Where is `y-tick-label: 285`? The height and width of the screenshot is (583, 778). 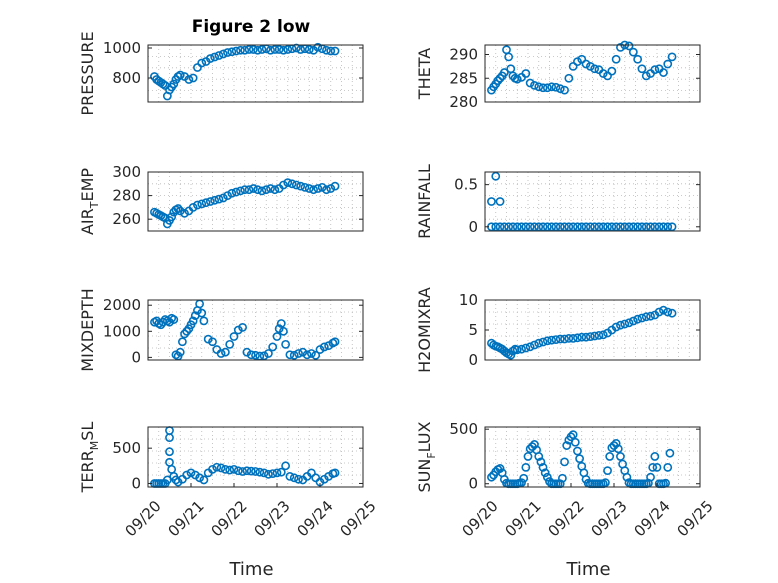 y-tick-label: 285 is located at coordinates (463, 78).